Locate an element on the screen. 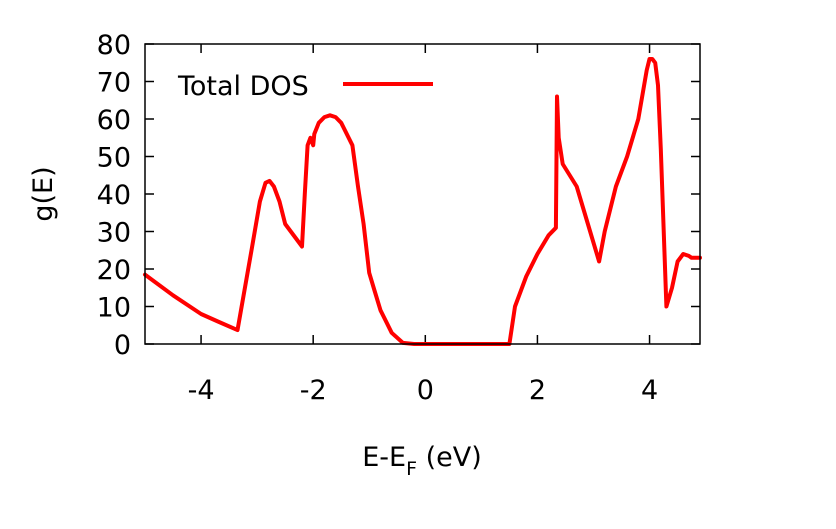 Image resolution: width=836 pixels, height=529 pixels. y-tick-label: 70 is located at coordinates (114, 83).